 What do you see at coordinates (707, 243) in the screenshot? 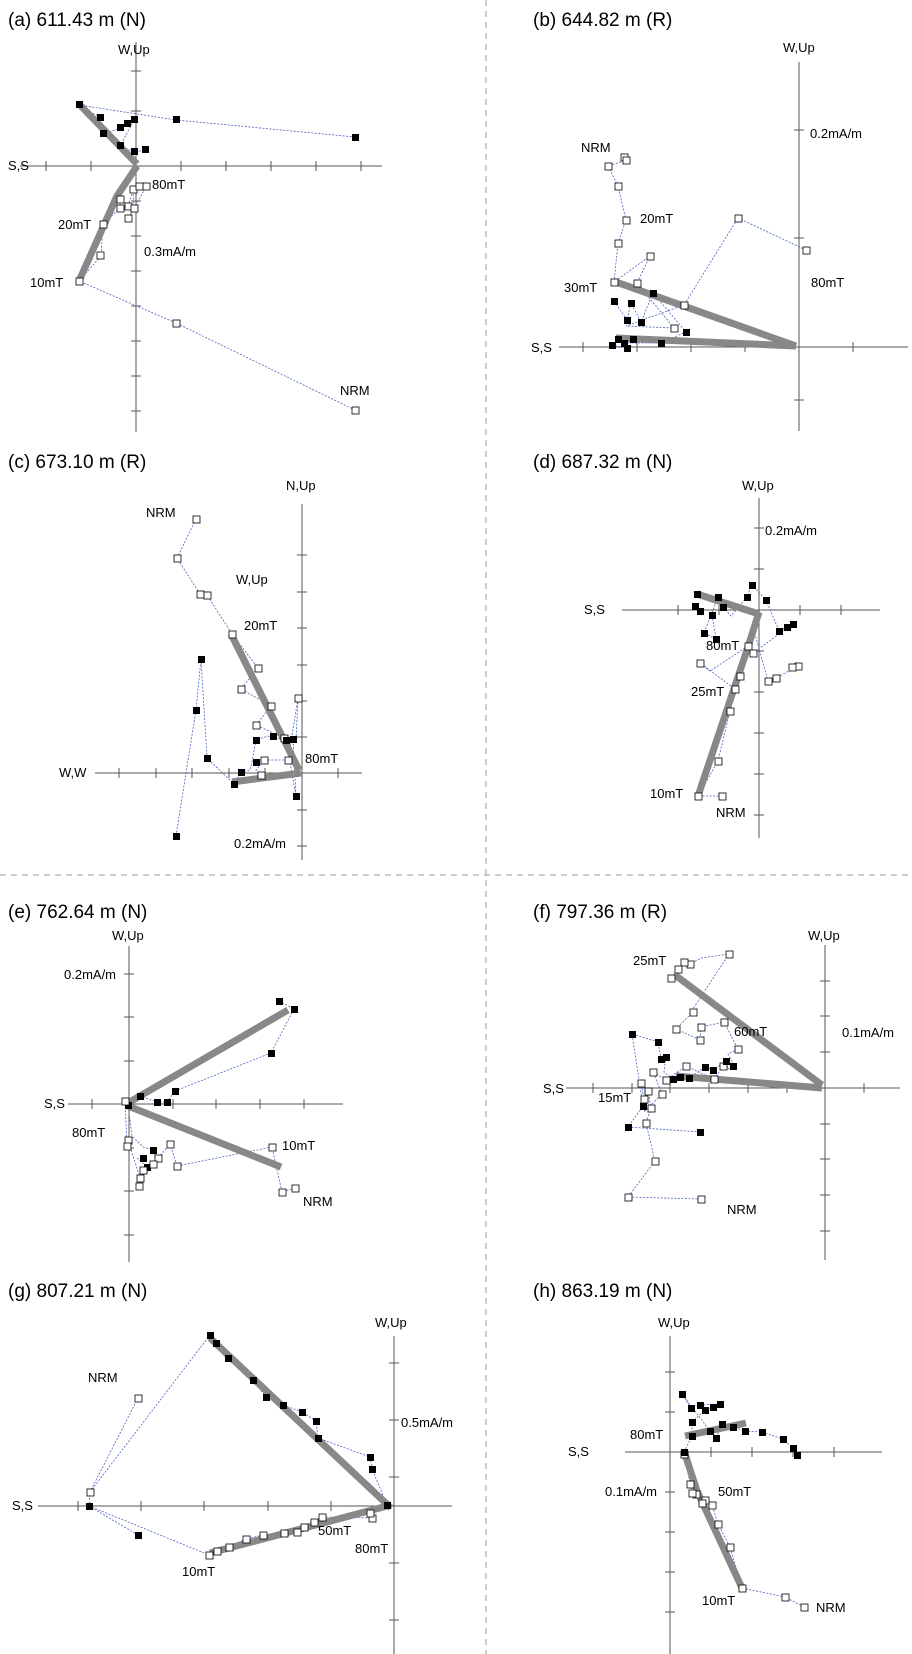
I see `panel-b-open-points` at bounding box center [707, 243].